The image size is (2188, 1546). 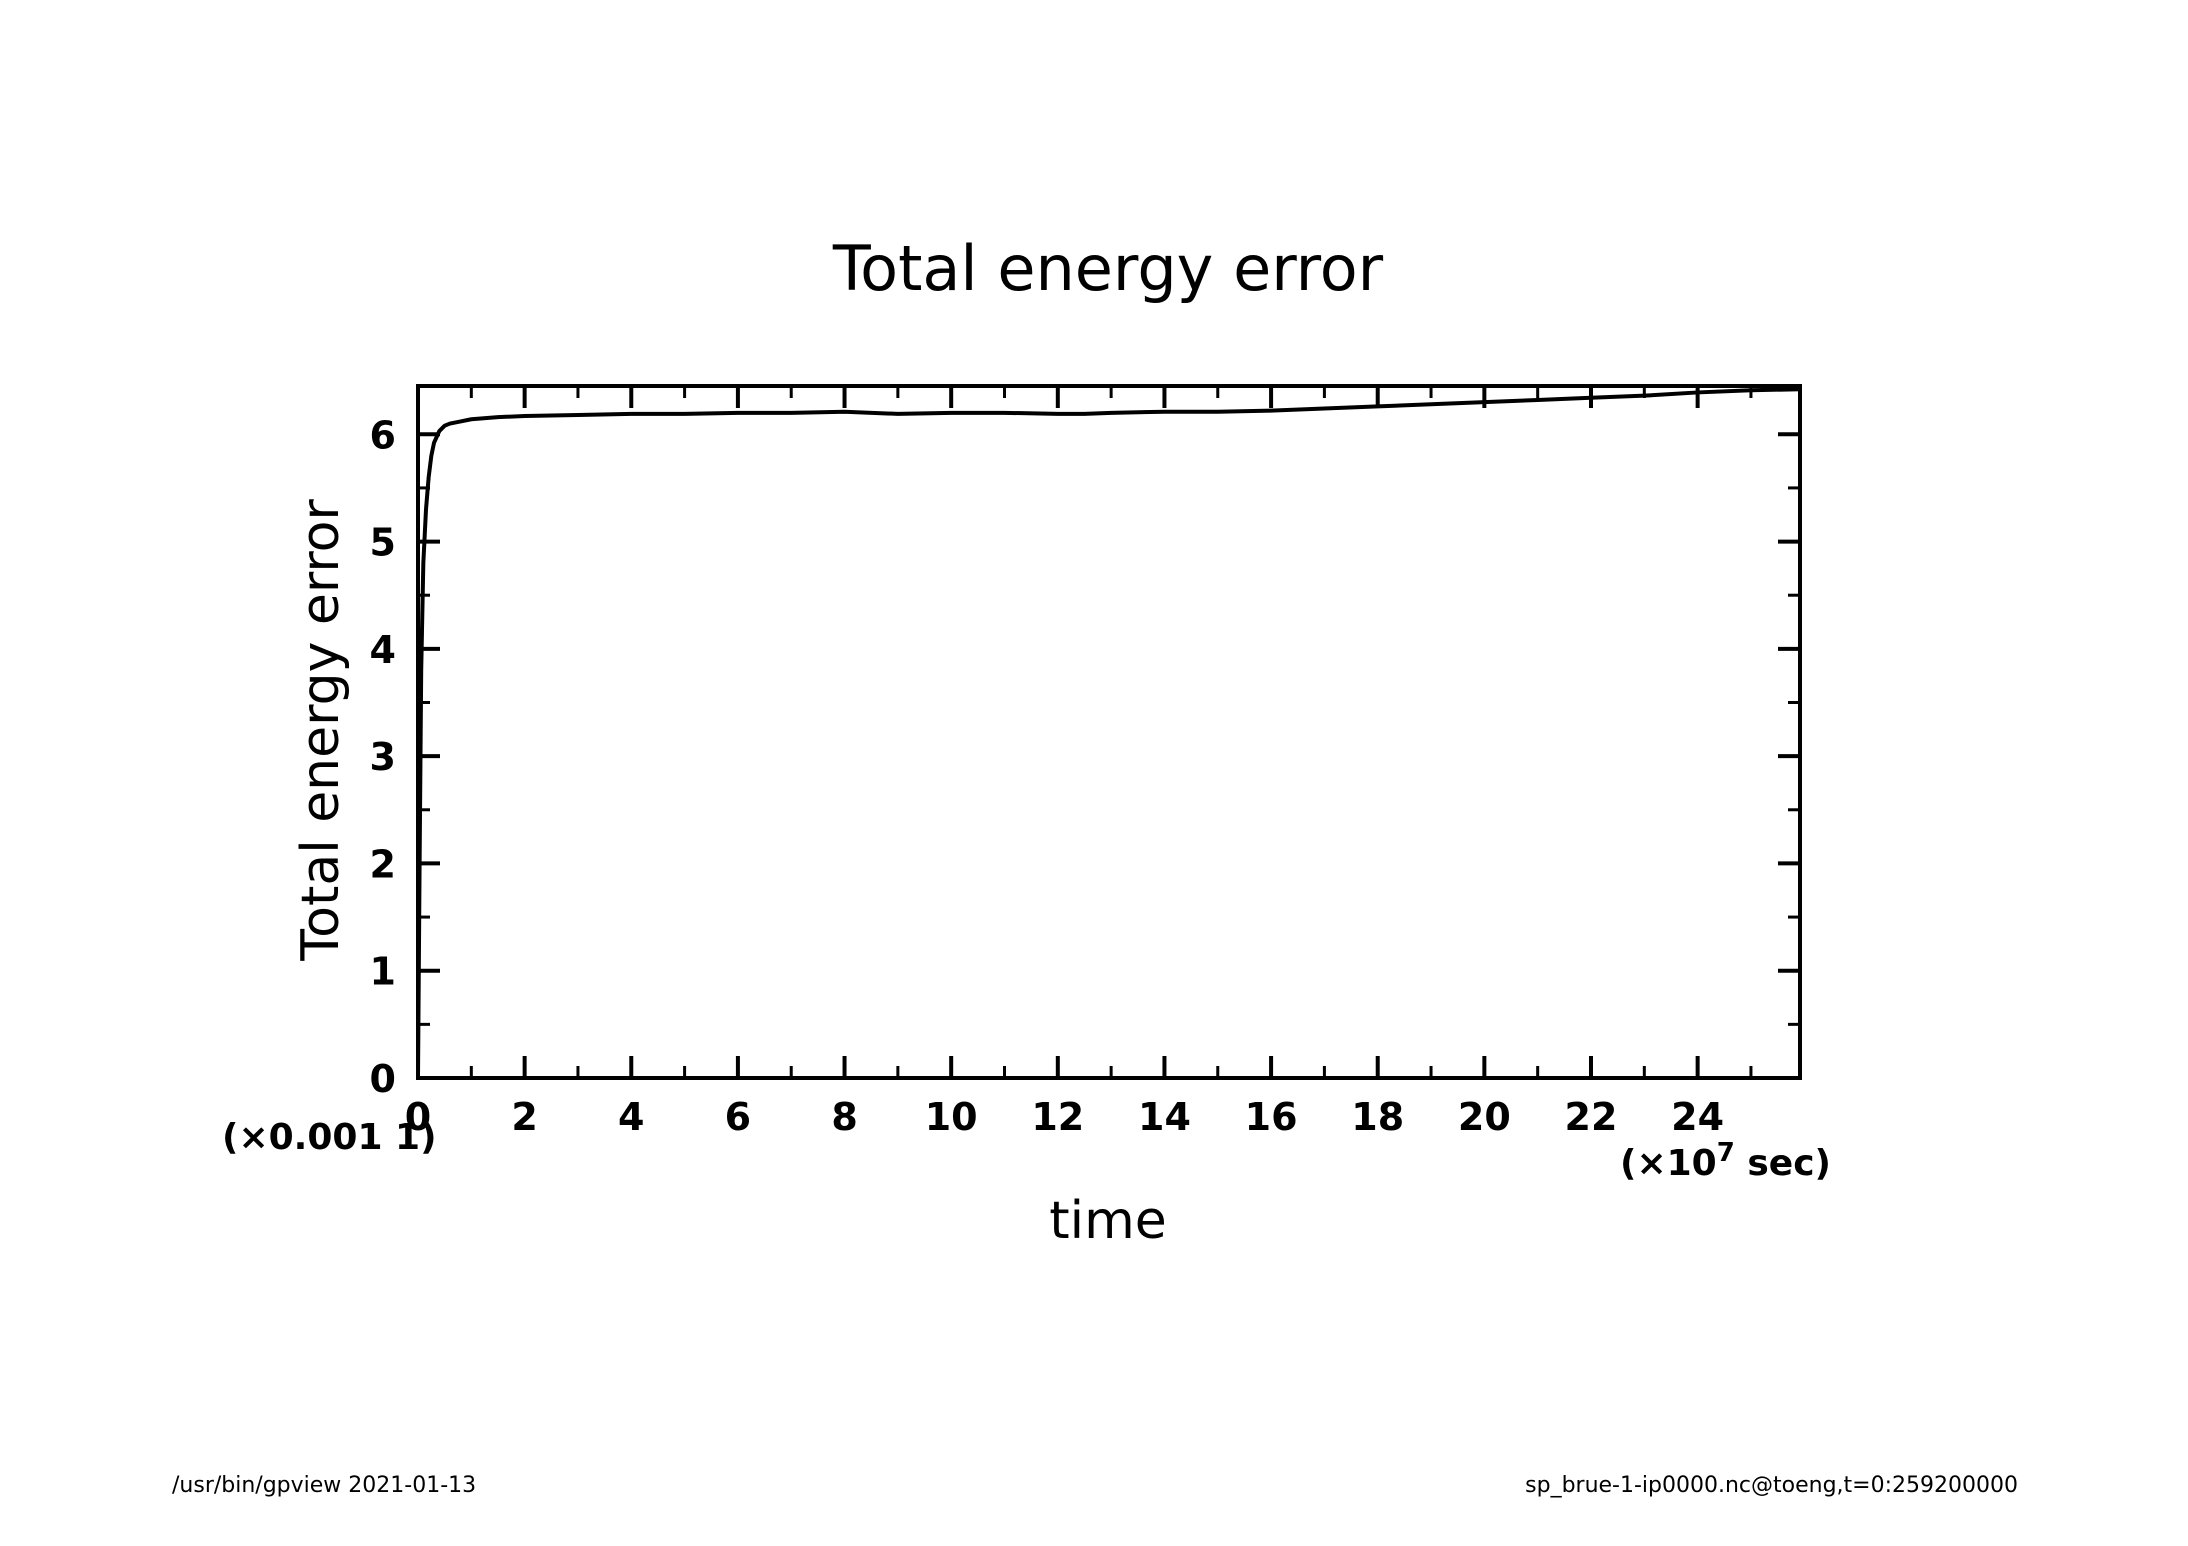 I want to click on x-tick-label: 10, so click(x=951, y=1117).